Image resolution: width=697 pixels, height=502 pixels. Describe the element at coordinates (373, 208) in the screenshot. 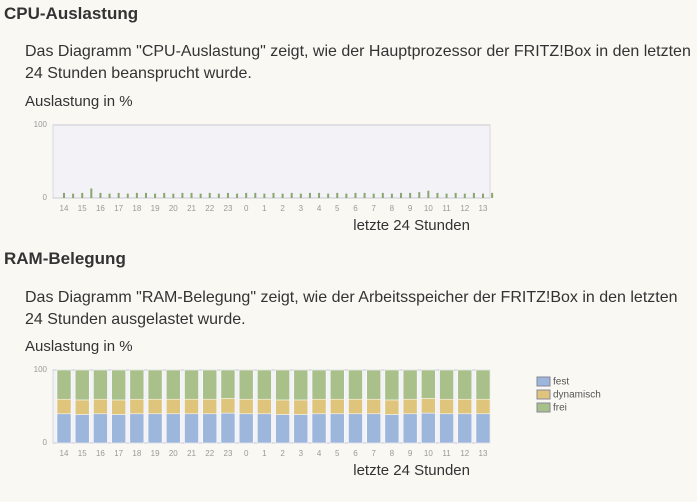

I see `x-tick-label: 7` at that location.